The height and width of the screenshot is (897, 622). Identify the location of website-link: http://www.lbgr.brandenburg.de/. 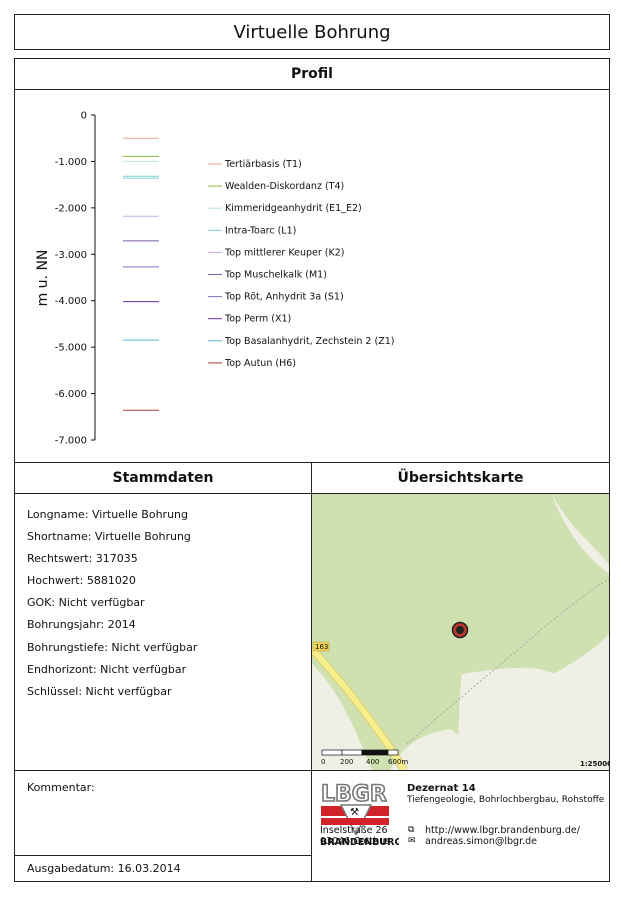
(502, 830).